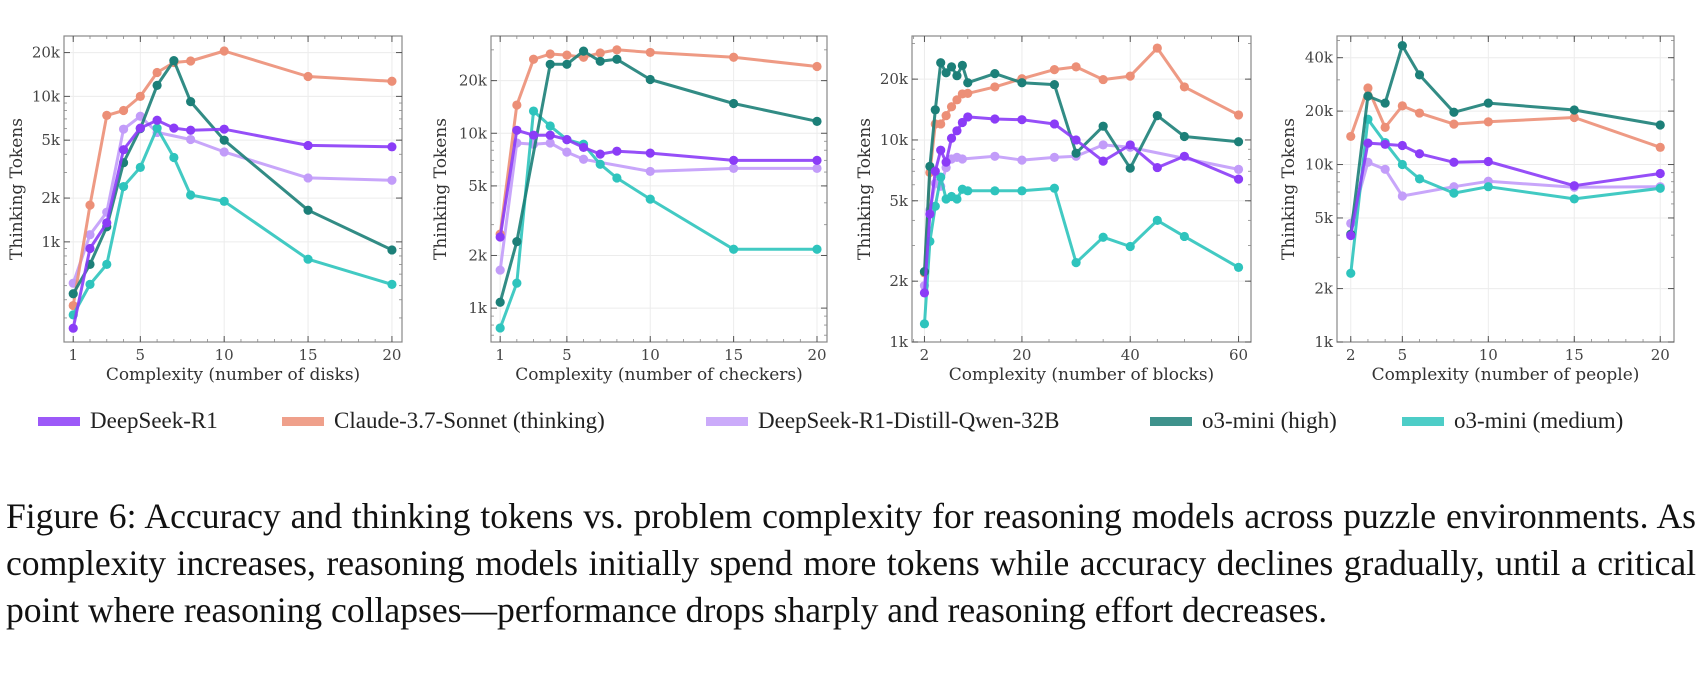  Describe the element at coordinates (1324, 289) in the screenshot. I see `y-tick-label: 2k` at that location.